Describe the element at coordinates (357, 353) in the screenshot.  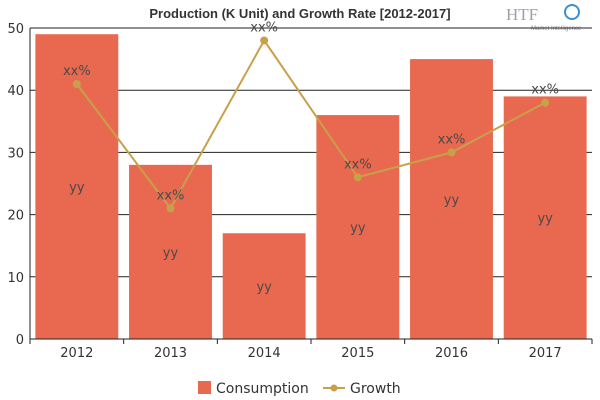
I see `x-tick-label: 2015` at that location.